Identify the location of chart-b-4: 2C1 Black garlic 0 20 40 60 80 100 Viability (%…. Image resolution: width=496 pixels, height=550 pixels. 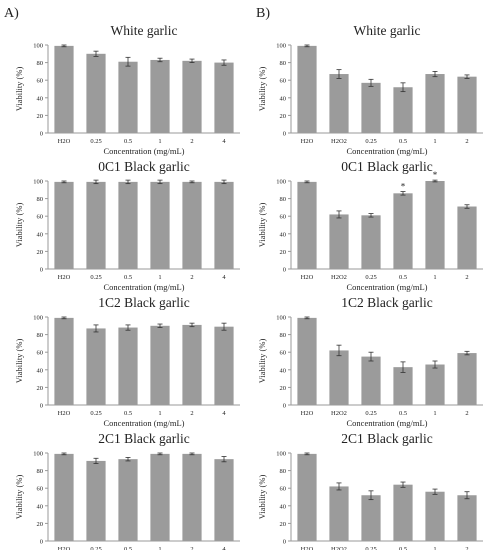
(370, 490).